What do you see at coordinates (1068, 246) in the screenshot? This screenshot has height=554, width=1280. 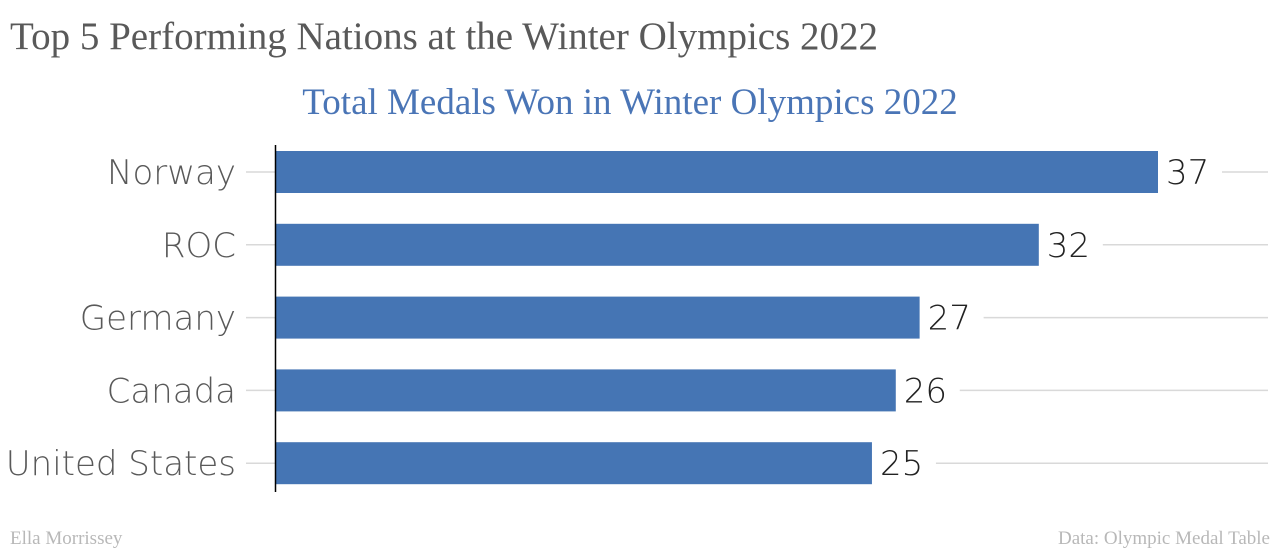 I see `value-label: 32` at bounding box center [1068, 246].